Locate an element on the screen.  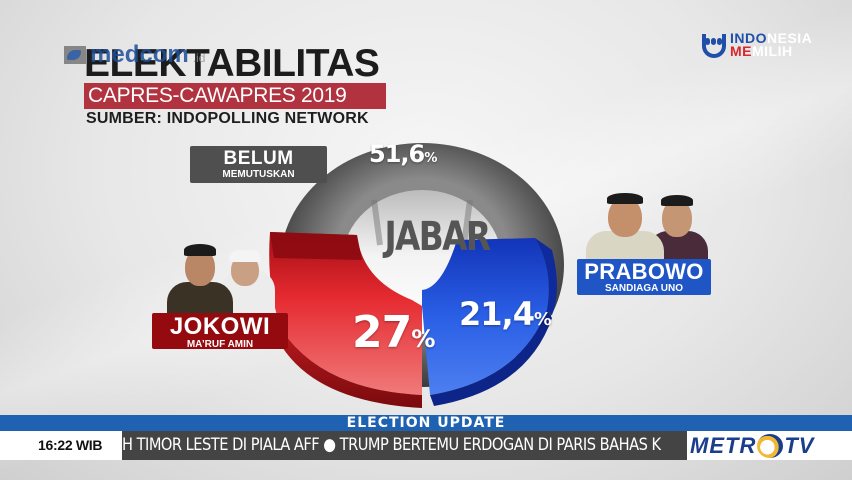
tv-text: TV is located at coordinates (799, 445).